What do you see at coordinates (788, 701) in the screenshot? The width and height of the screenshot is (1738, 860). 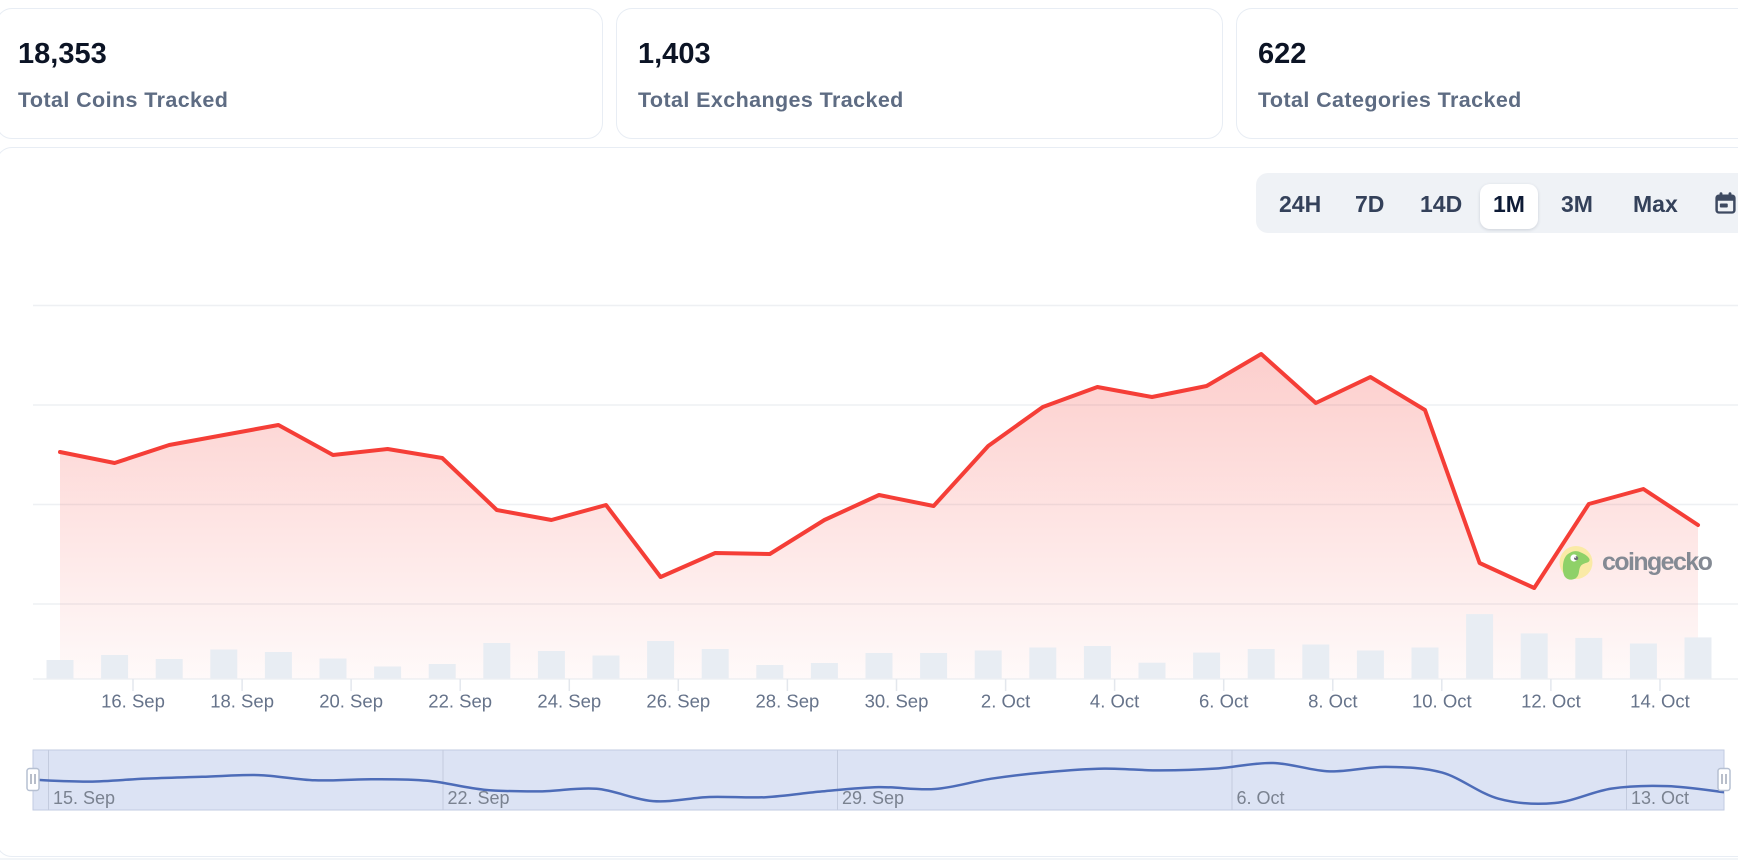 I see `svg-text: 28. Sep` at bounding box center [788, 701].